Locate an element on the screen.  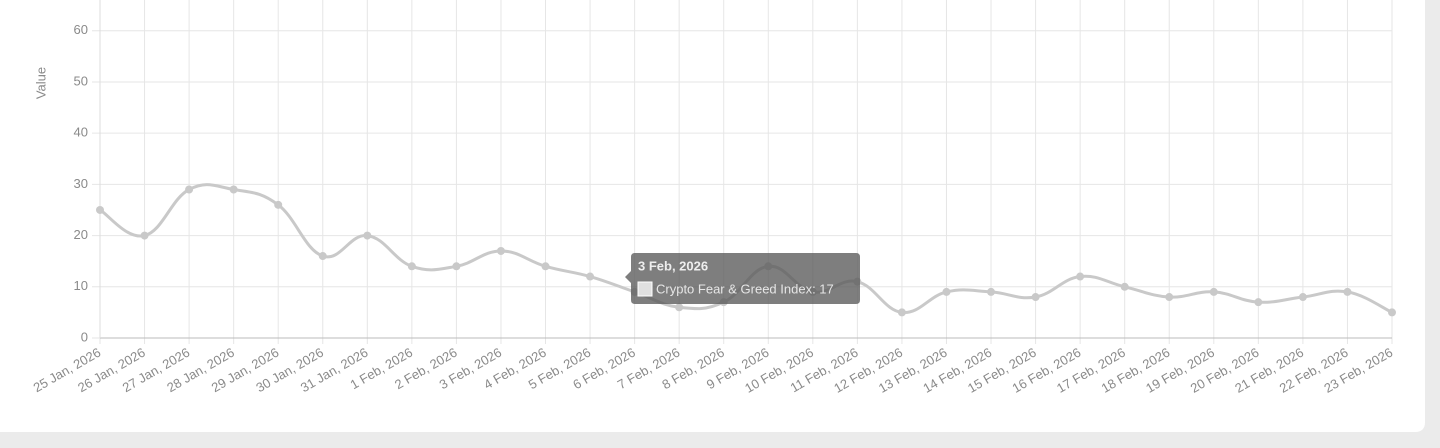
y-tick-label: 0 is located at coordinates (84, 336).